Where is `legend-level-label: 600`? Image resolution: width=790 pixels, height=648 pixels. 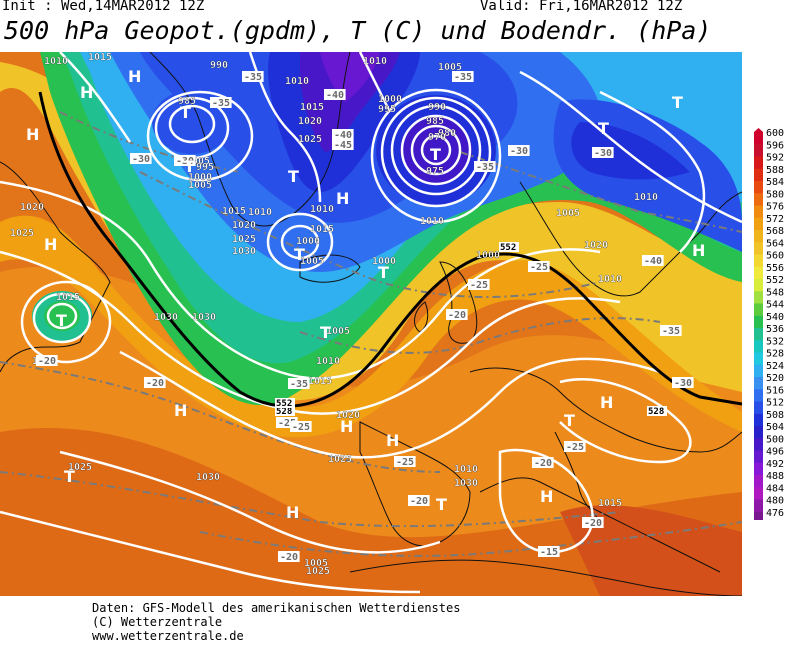
legend-level-label: 600 is located at coordinates (775, 133).